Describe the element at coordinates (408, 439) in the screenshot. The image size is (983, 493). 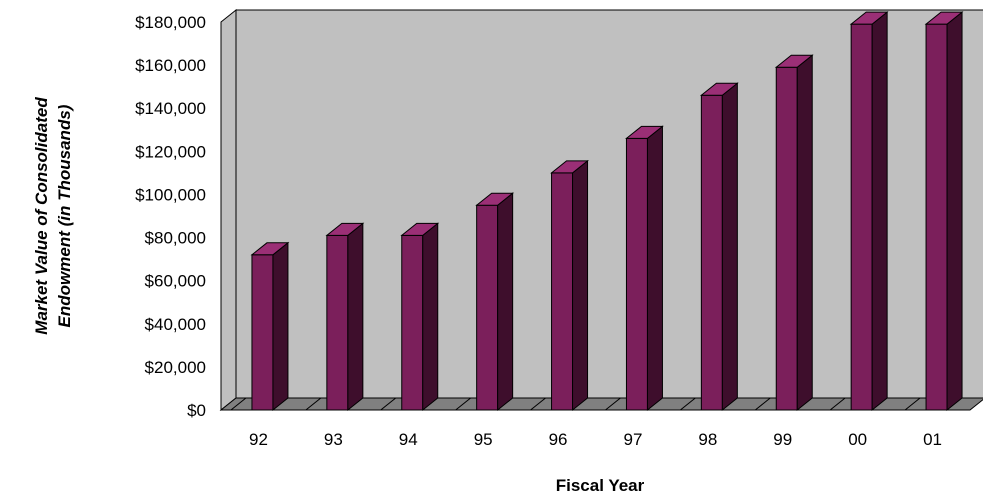
I see `x-tick-label: 94` at that location.